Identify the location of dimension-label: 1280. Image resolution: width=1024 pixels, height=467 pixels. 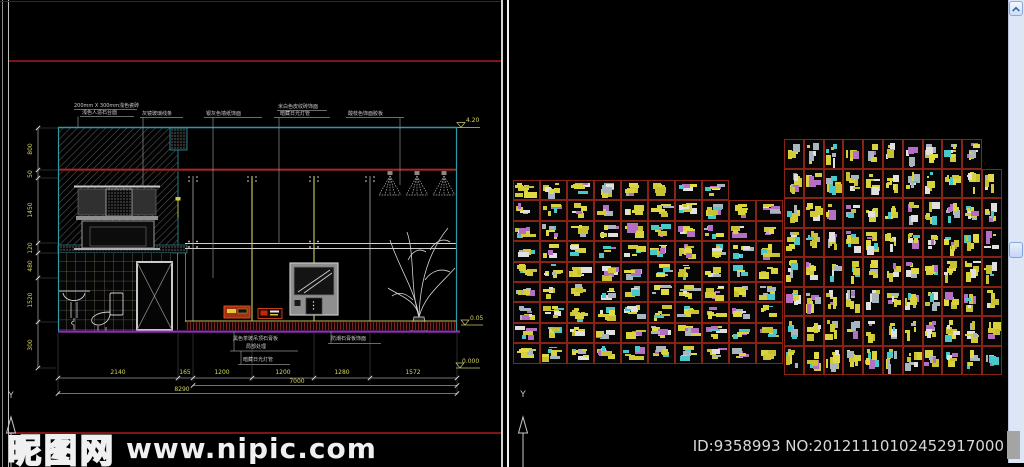
(342, 372).